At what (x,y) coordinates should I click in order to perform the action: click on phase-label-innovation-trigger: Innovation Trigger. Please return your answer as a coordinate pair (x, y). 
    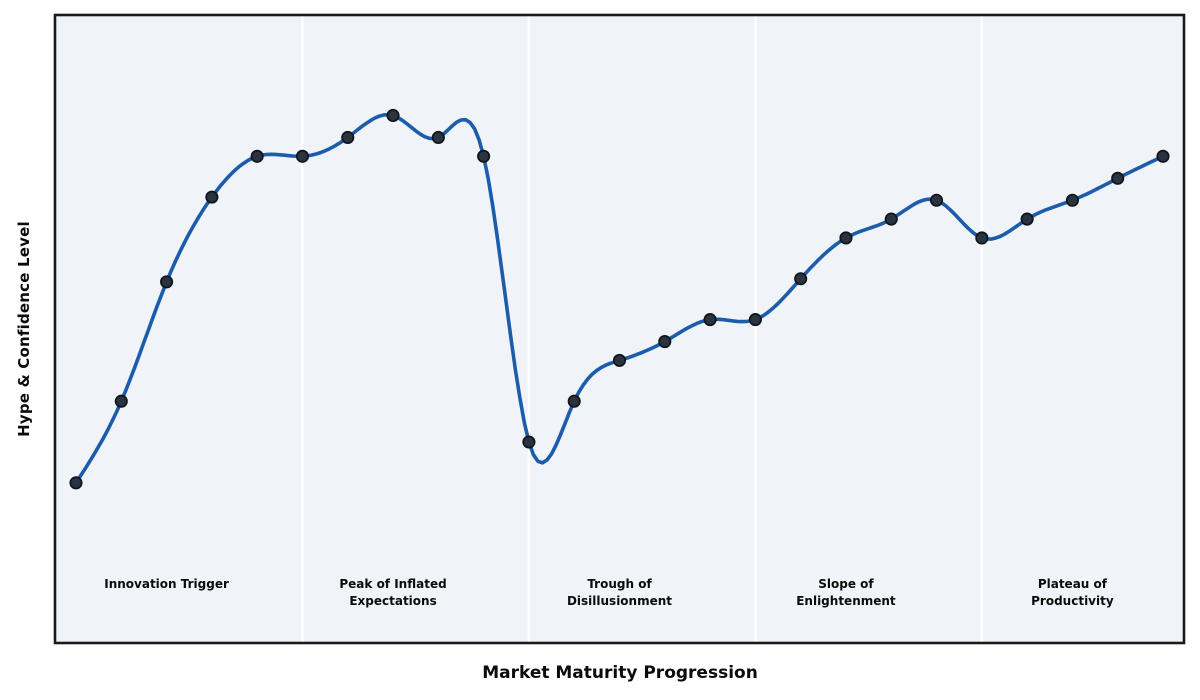
    Looking at the image, I should click on (166, 584).